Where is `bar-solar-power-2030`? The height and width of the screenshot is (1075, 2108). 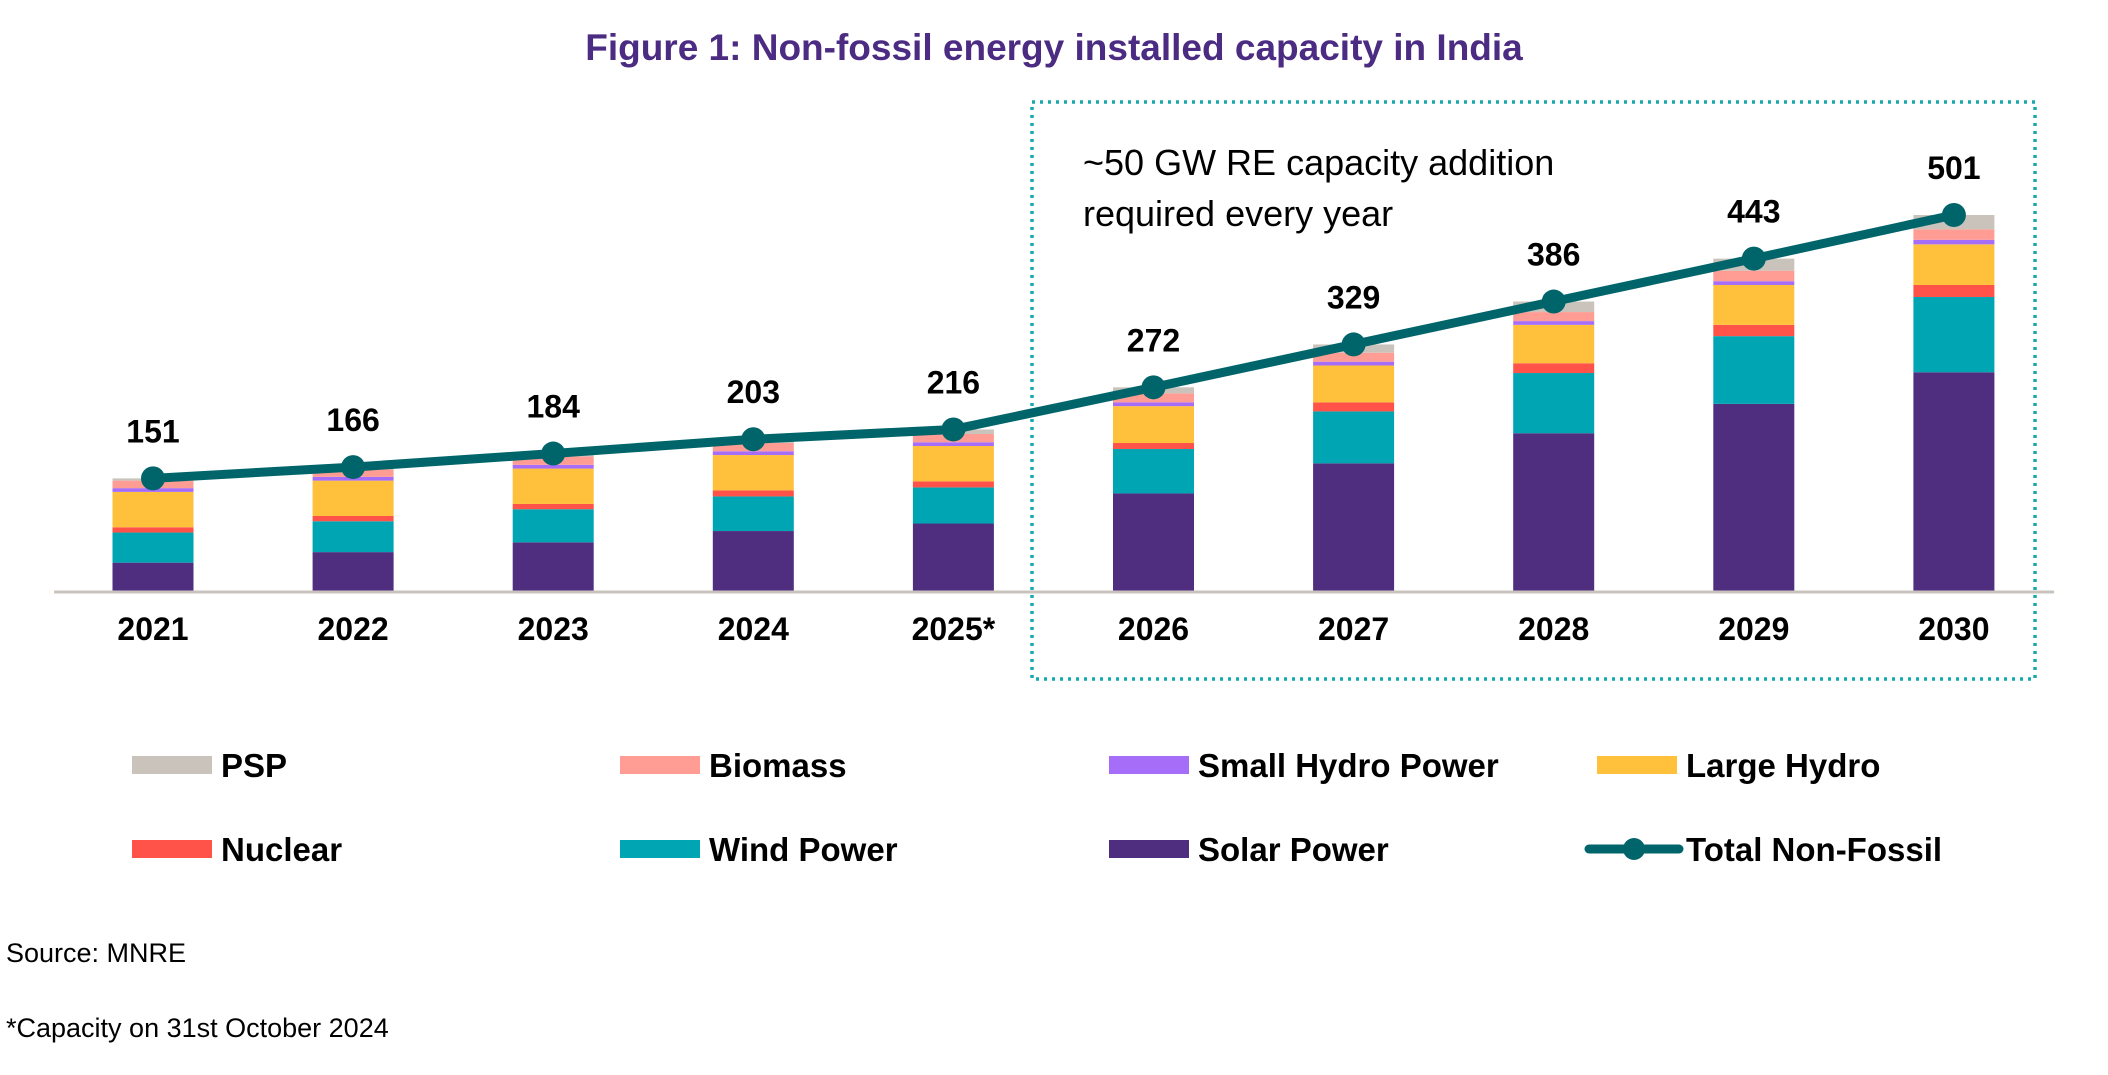
bar-solar-power-2030 is located at coordinates (1954, 482).